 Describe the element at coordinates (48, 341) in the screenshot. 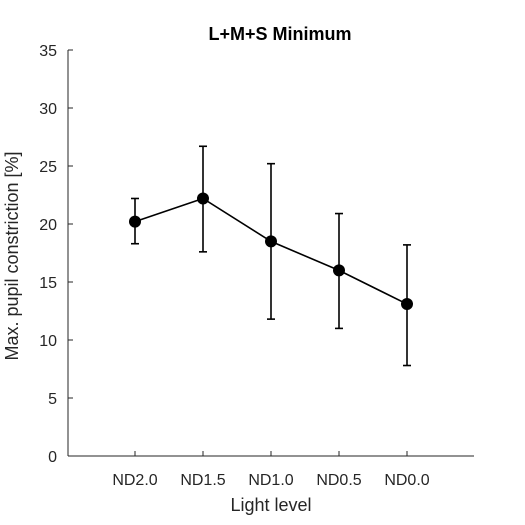

I see `y-tick-label: 10` at that location.